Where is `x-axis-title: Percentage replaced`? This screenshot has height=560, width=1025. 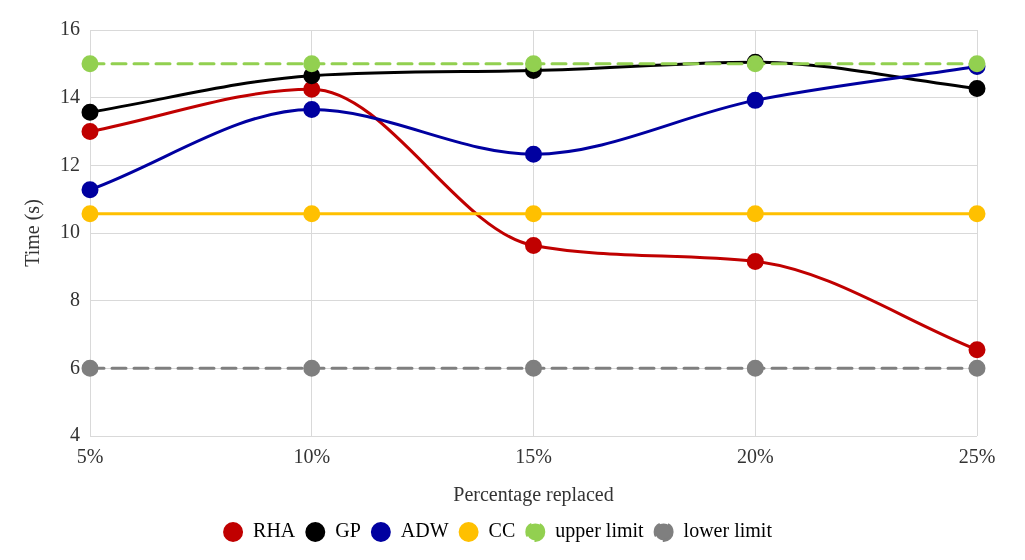
x-axis-title: Percentage replaced is located at coordinates (533, 495).